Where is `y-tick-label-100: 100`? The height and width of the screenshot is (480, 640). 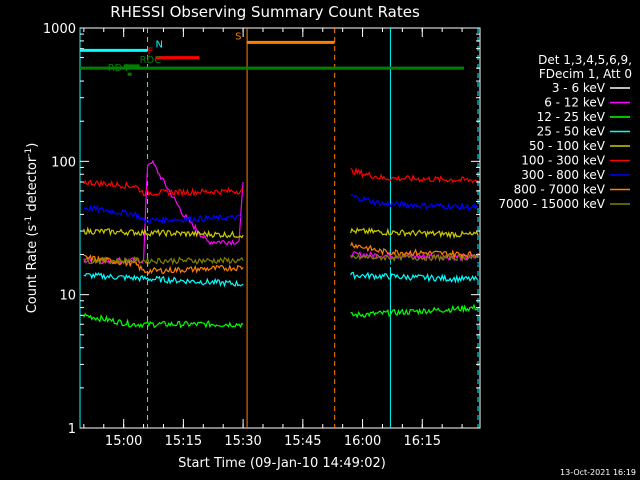
y-tick-label-100: 100 is located at coordinates (63, 162).